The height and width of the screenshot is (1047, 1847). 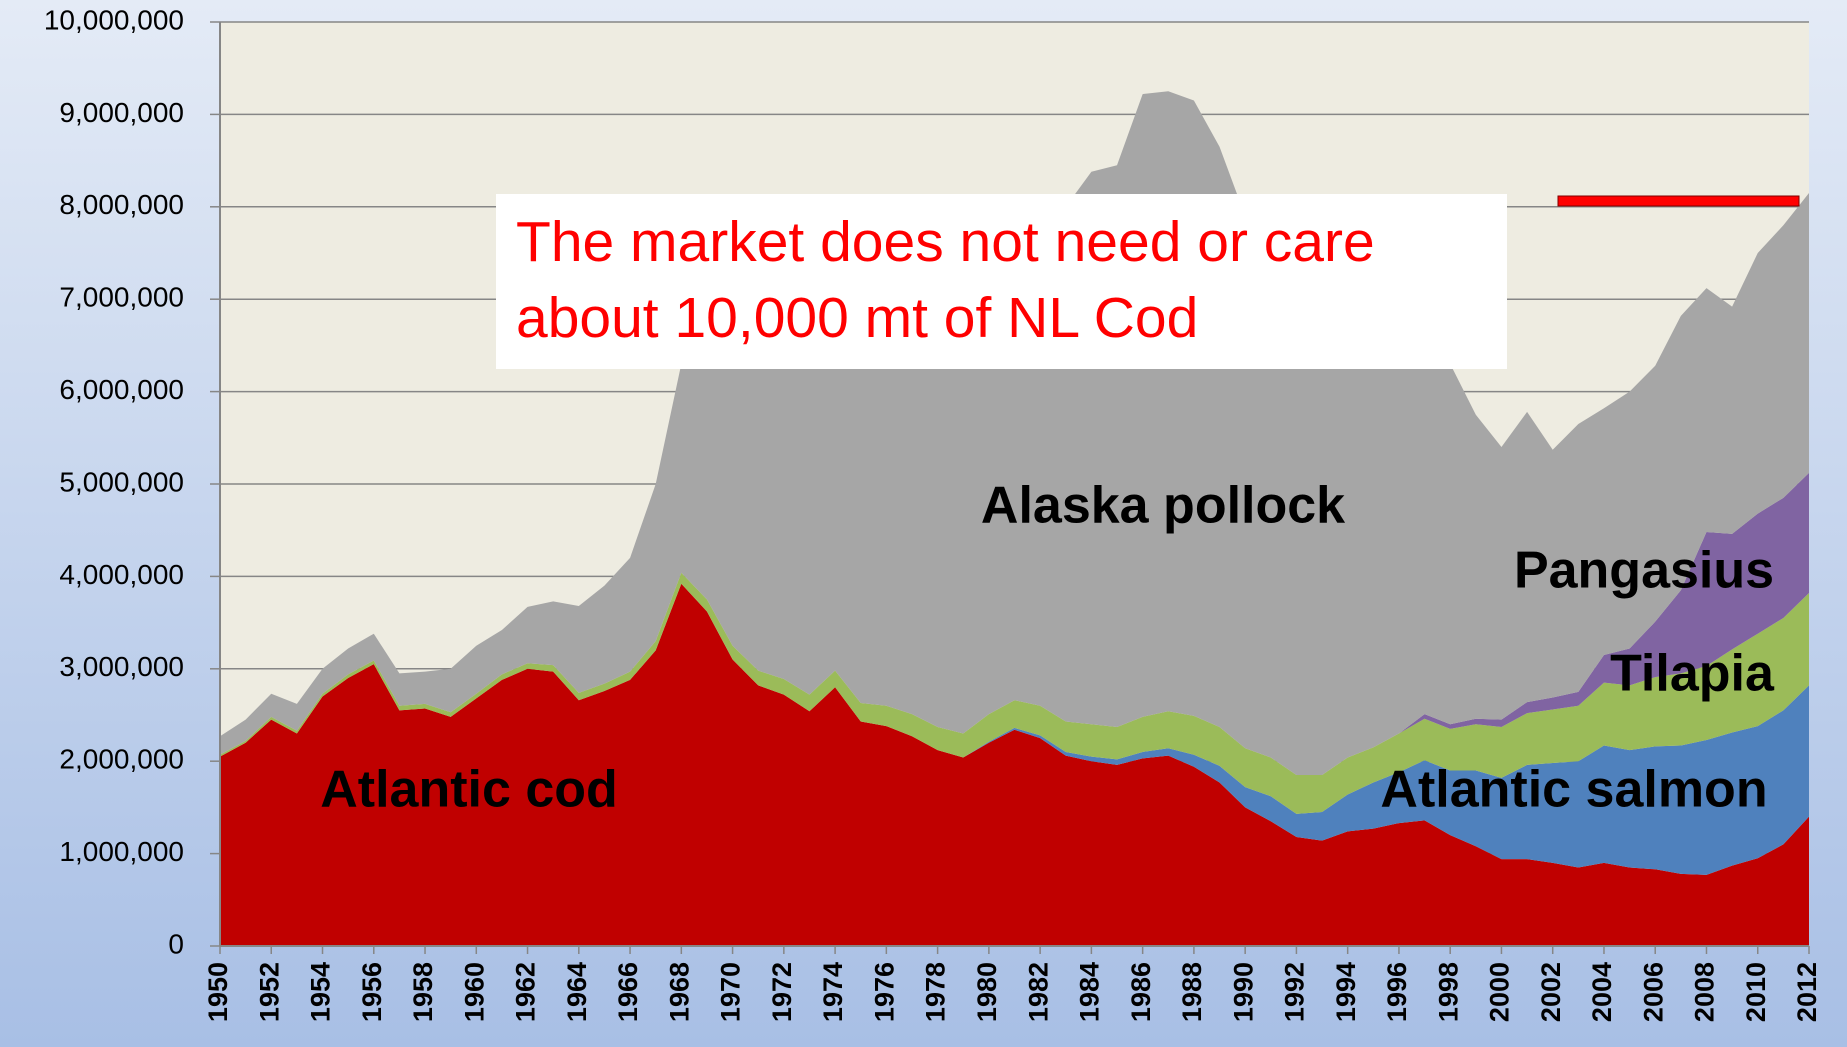 I want to click on y-tick-label: 8,000,000, so click(x=121, y=204).